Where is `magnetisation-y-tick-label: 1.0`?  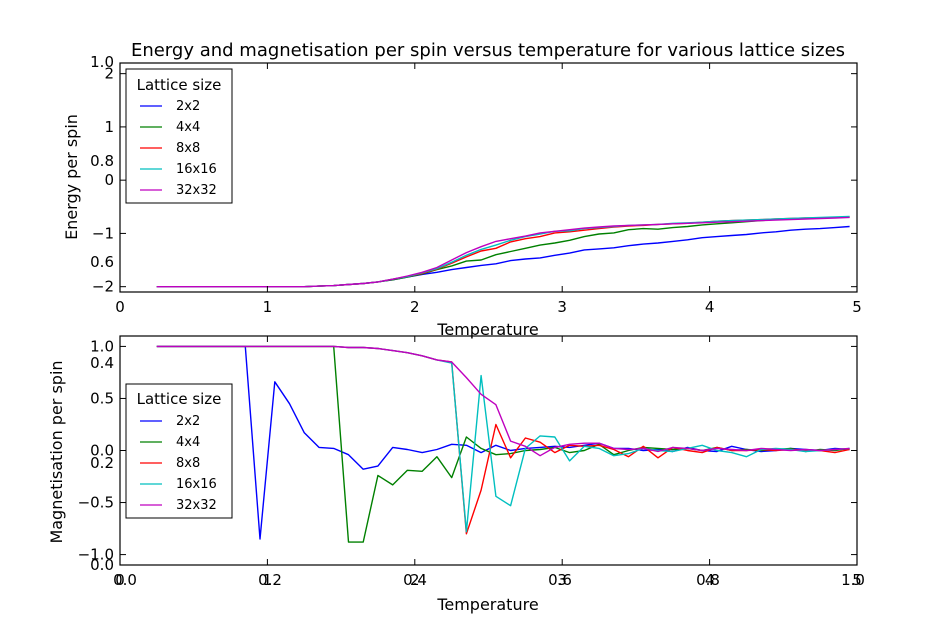 magnetisation-y-tick-label: 1.0 is located at coordinates (102, 346).